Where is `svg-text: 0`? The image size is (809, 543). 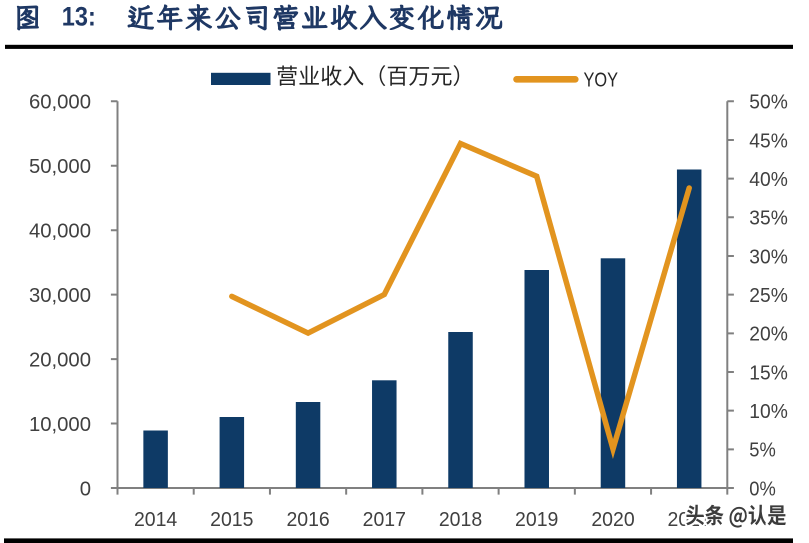 svg-text: 0 is located at coordinates (85, 489).